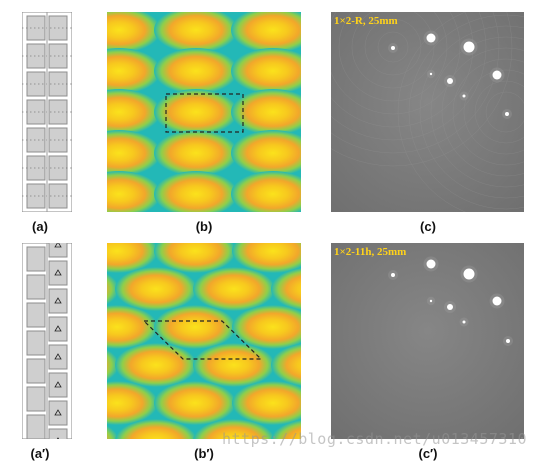  I want to click on panel-a-prime-layout-hexagonal, so click(47, 341).